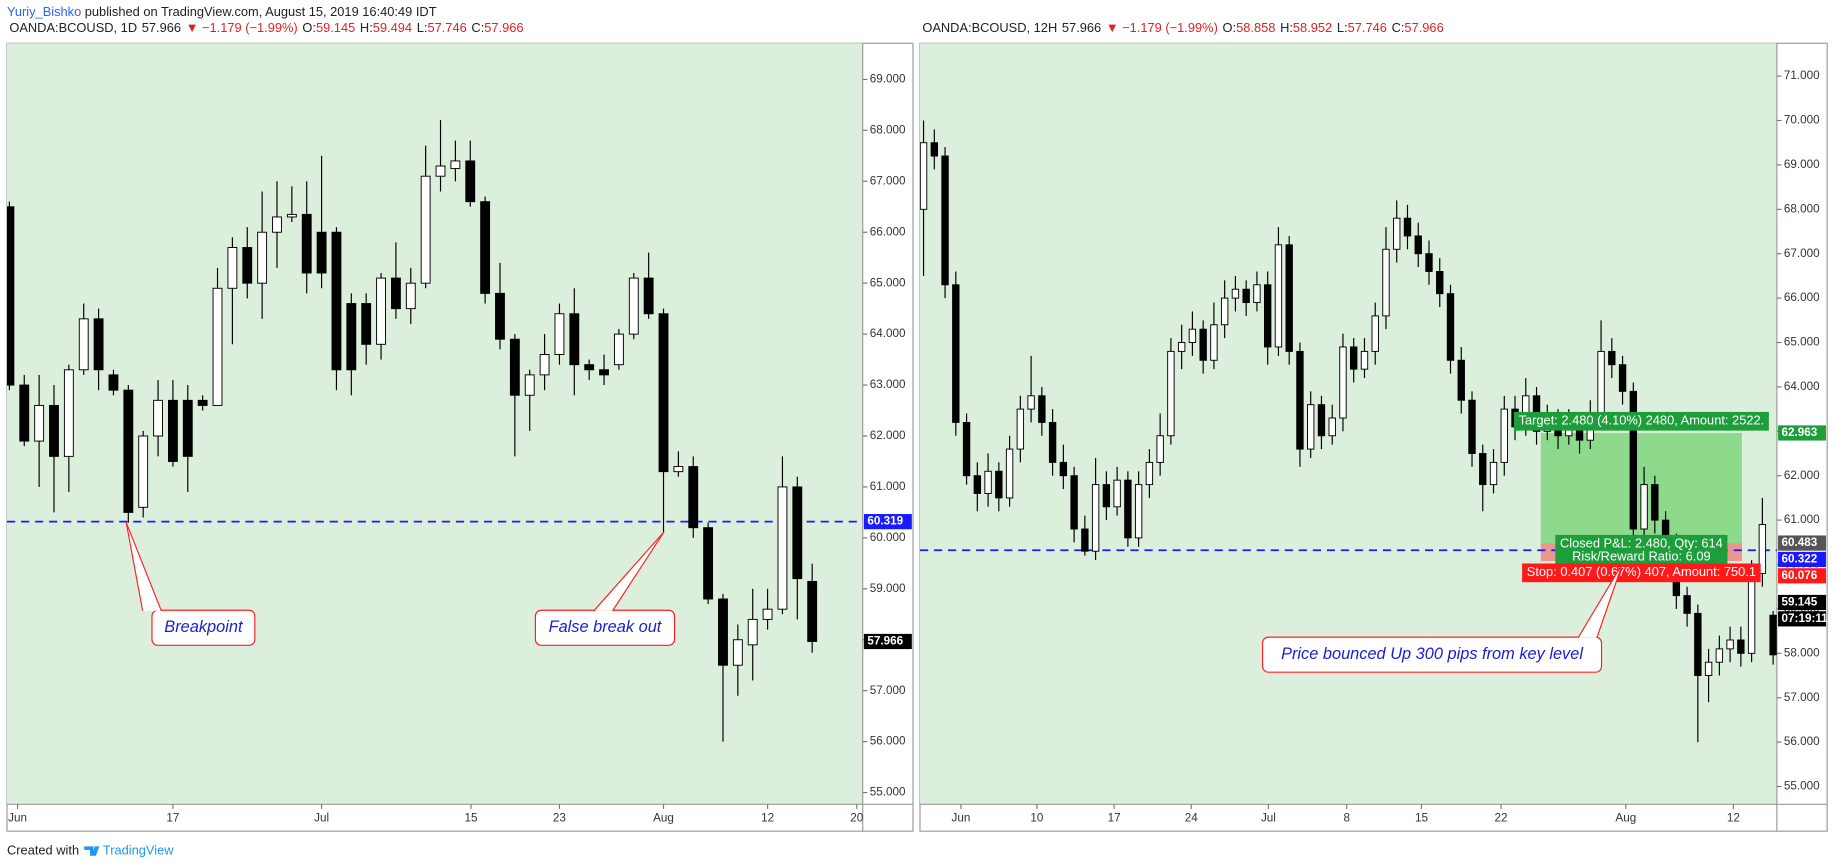 This screenshot has height=868, width=1833. What do you see at coordinates (204, 627) in the screenshot?
I see `callout-text: Breakpoint` at bounding box center [204, 627].